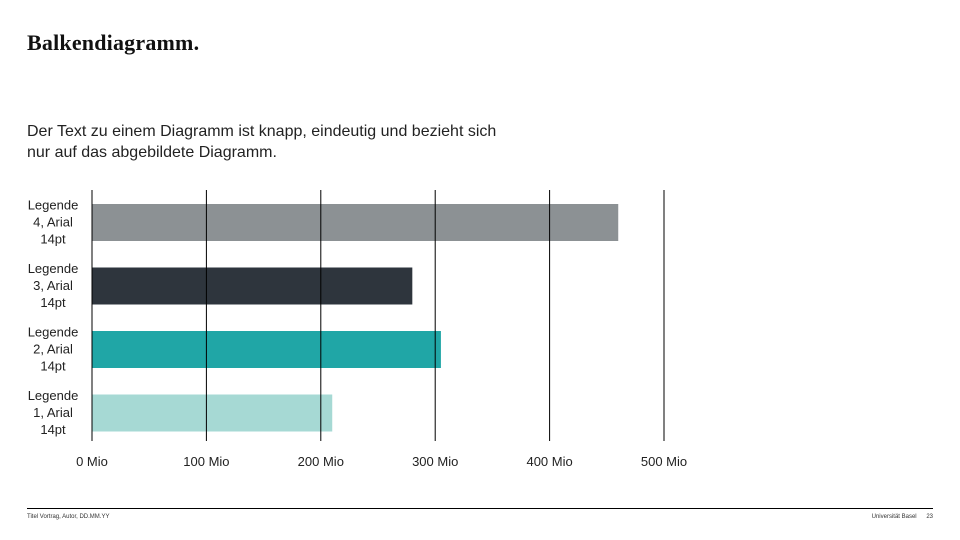 Image resolution: width=960 pixels, height=540 pixels. Describe the element at coordinates (894, 517) in the screenshot. I see `footer-institution: Universität Basel` at that location.